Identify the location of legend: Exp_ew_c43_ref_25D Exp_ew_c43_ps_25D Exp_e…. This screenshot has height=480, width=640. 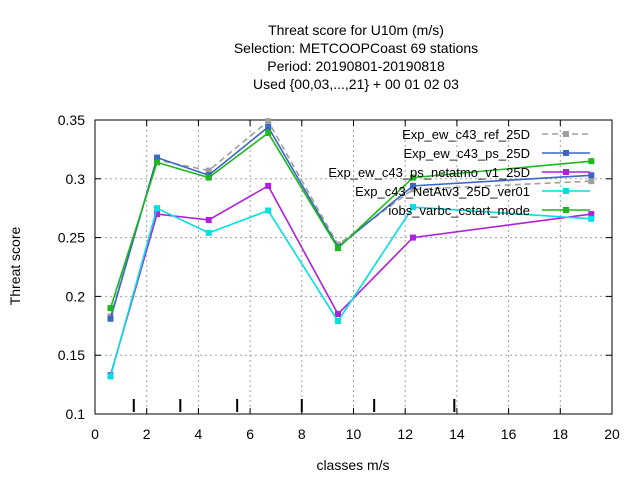
(459, 172).